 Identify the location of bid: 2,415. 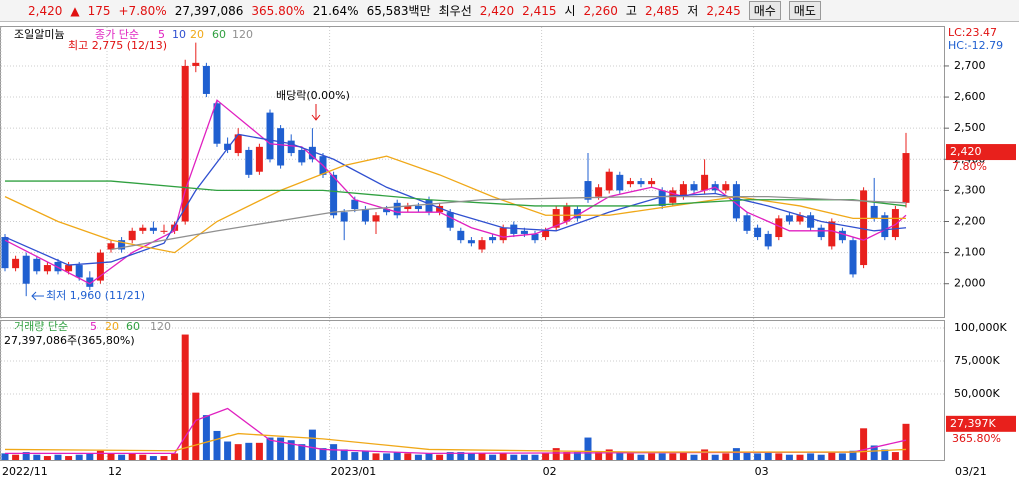
(539, 10).